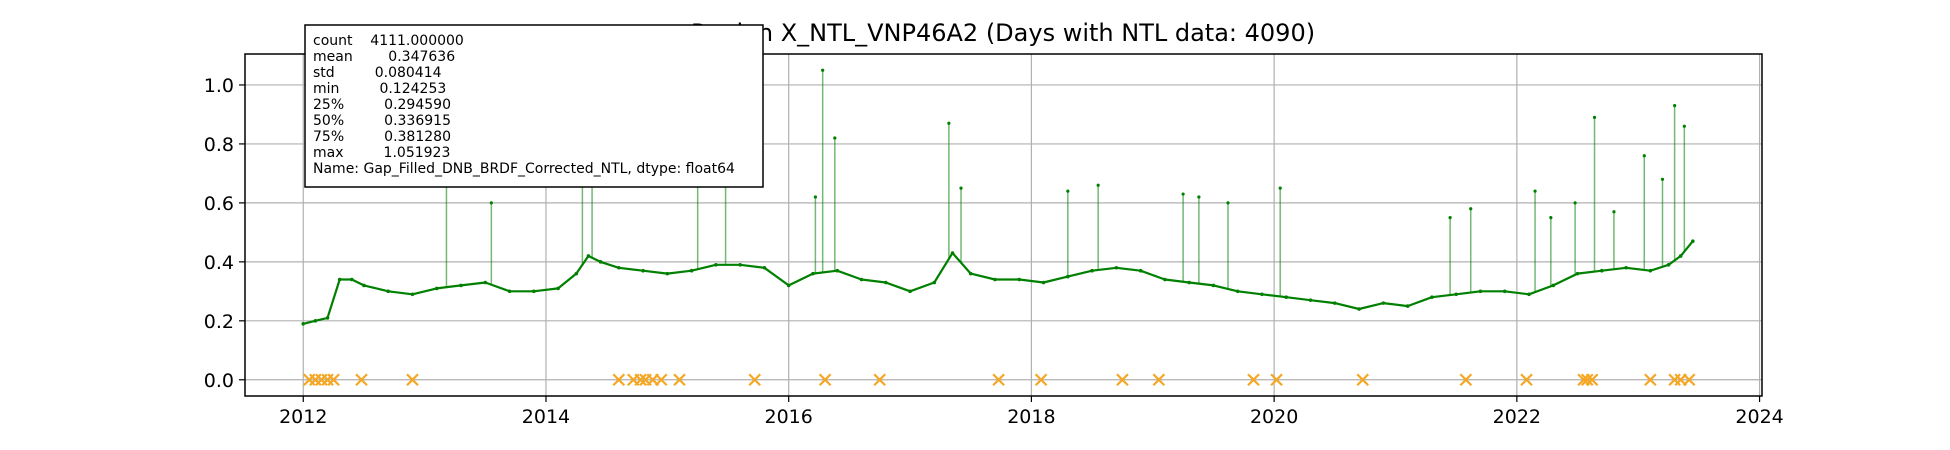  I want to click on y-tick-label: 0.0, so click(219, 381).